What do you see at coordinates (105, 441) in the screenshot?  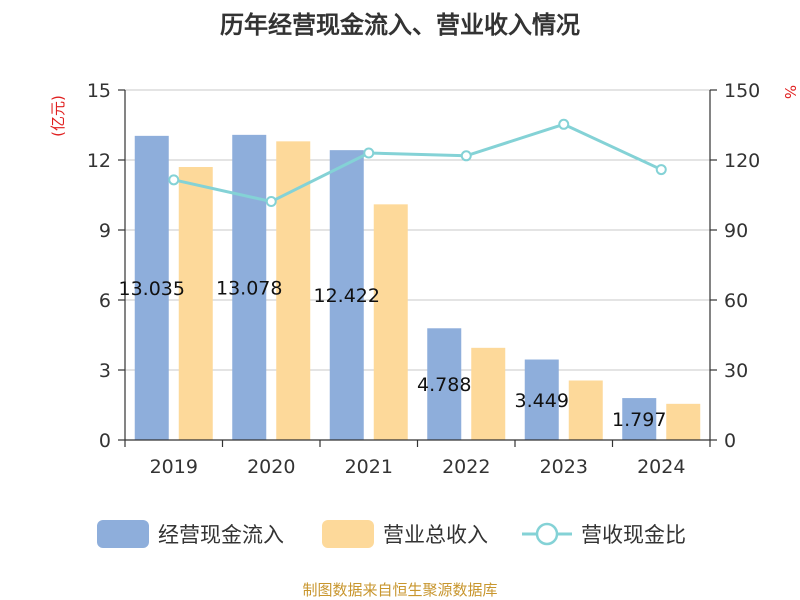 I see `left-tick-label: 0` at bounding box center [105, 441].